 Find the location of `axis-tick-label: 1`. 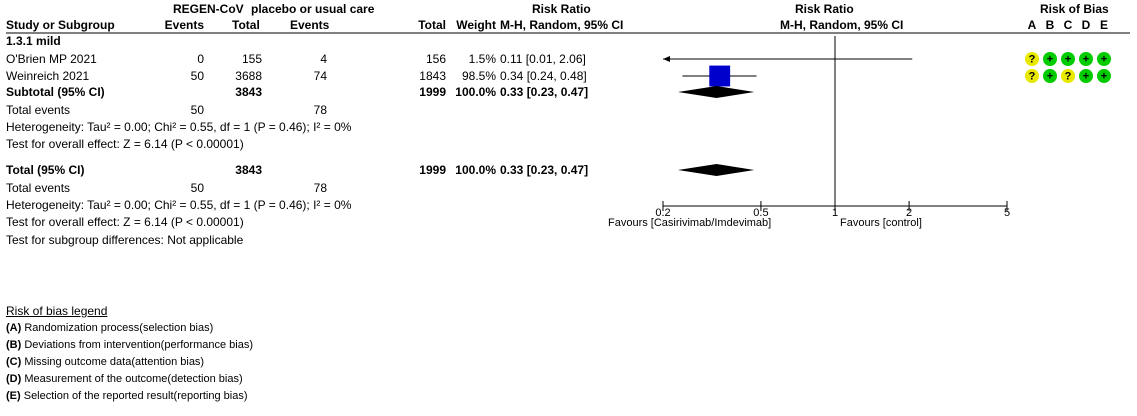

axis-tick-label: 1 is located at coordinates (835, 213).